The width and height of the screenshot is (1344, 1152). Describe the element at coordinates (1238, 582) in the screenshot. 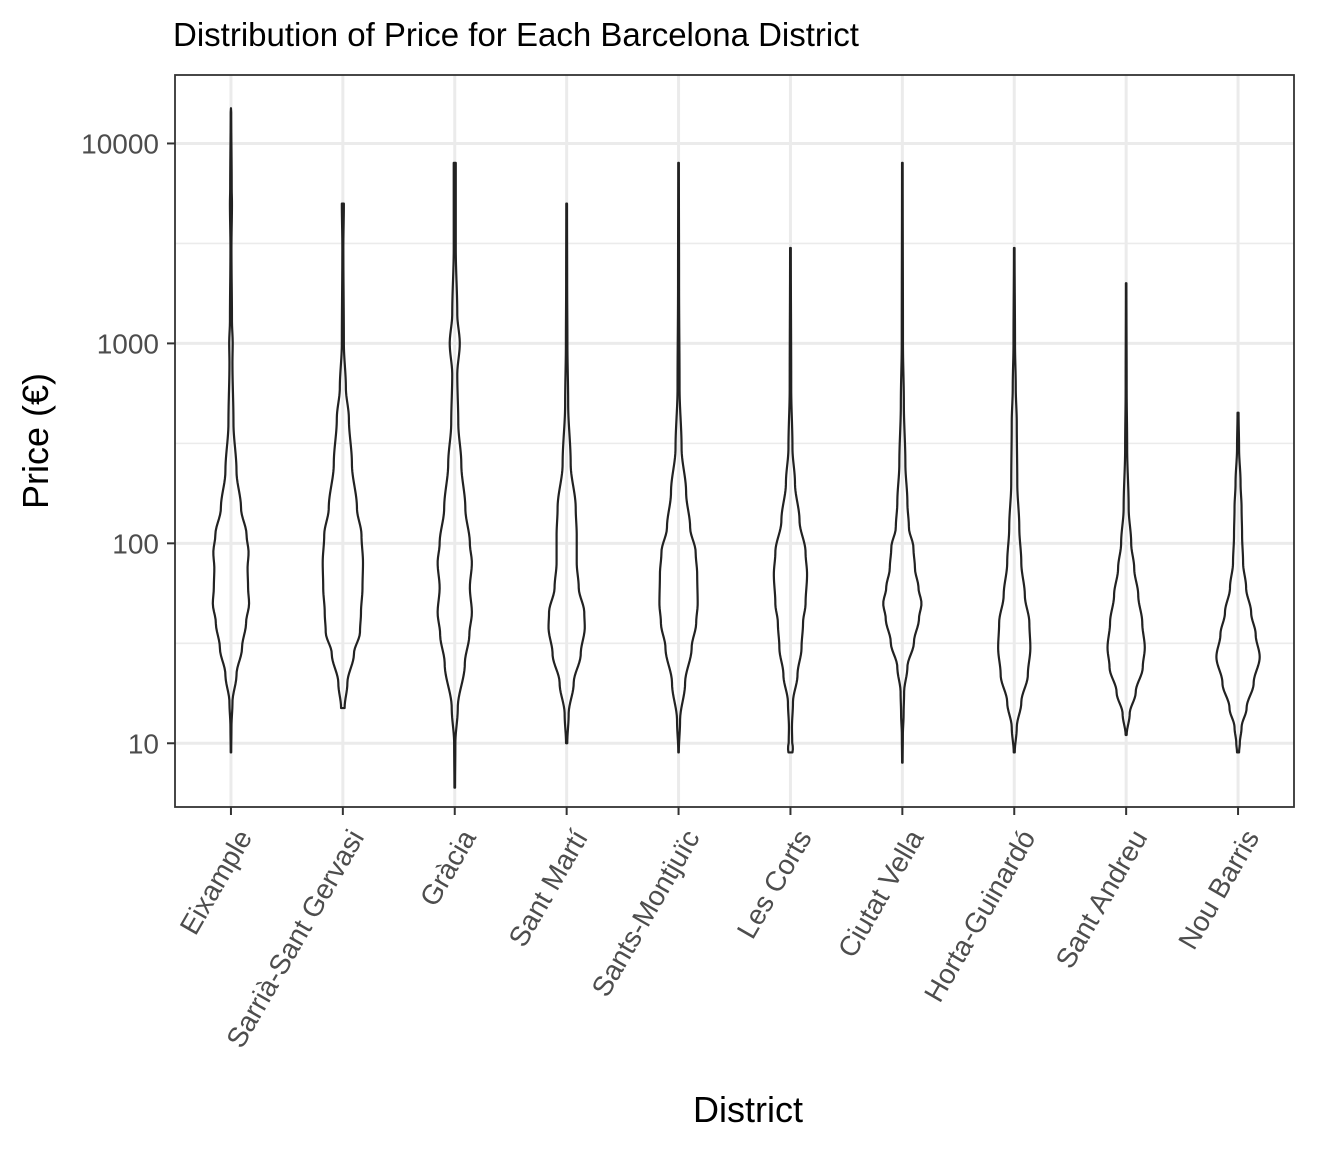

I see `violin-Nou Barris` at that location.